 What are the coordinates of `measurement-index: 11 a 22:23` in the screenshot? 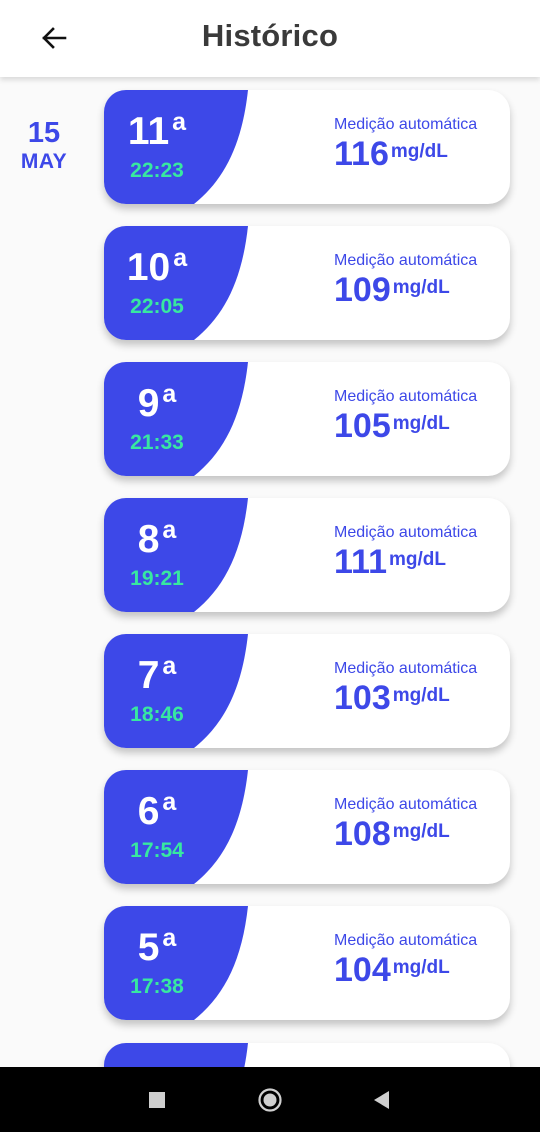 It's located at (157, 147).